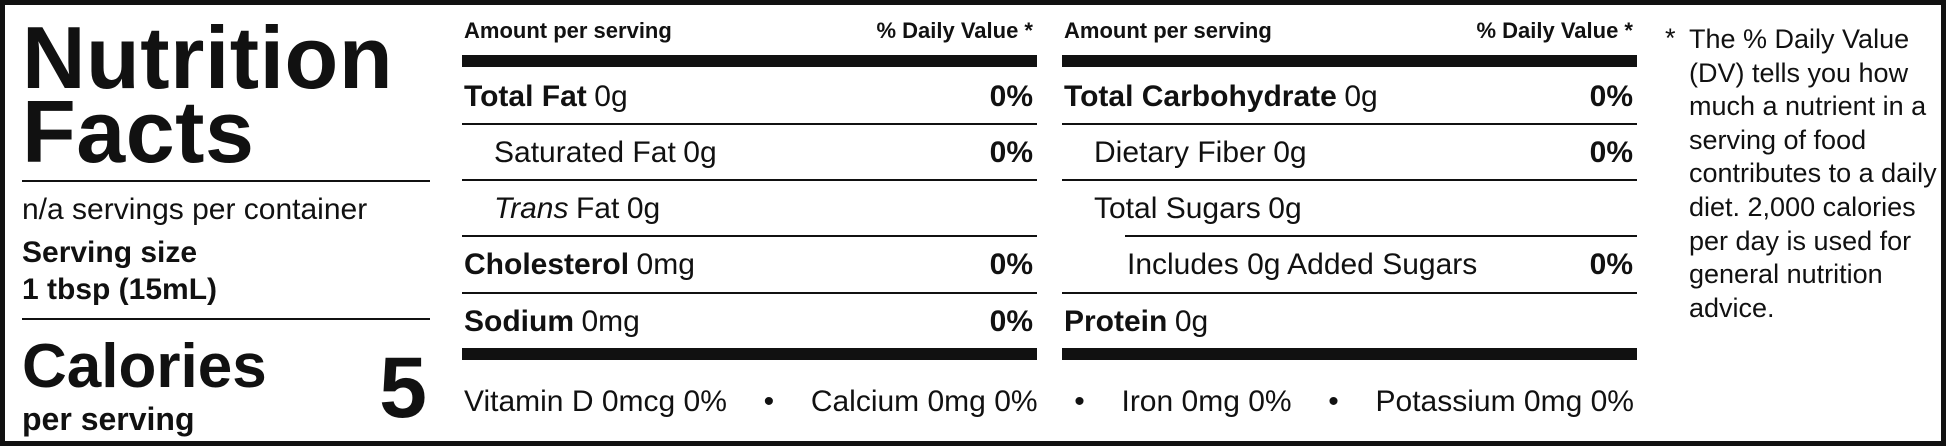  I want to click on nutrient-name: Total Carbohydrate, so click(1200, 96).